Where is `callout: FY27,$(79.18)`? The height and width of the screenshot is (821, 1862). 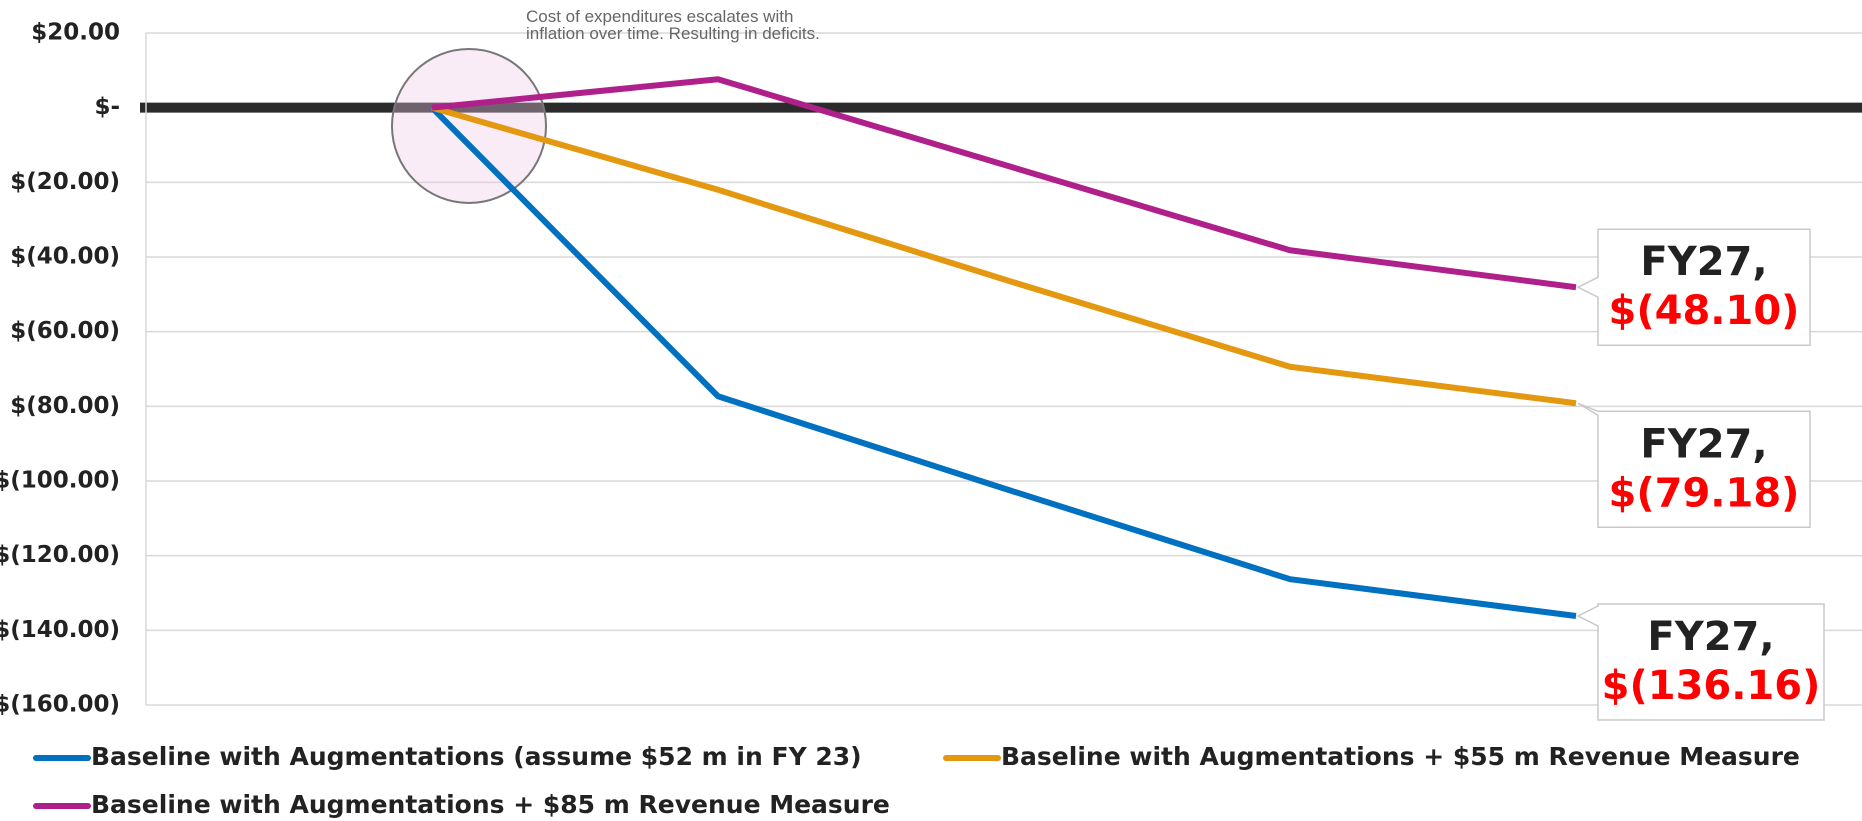 callout: FY27,$(79.18) is located at coordinates (1694, 465).